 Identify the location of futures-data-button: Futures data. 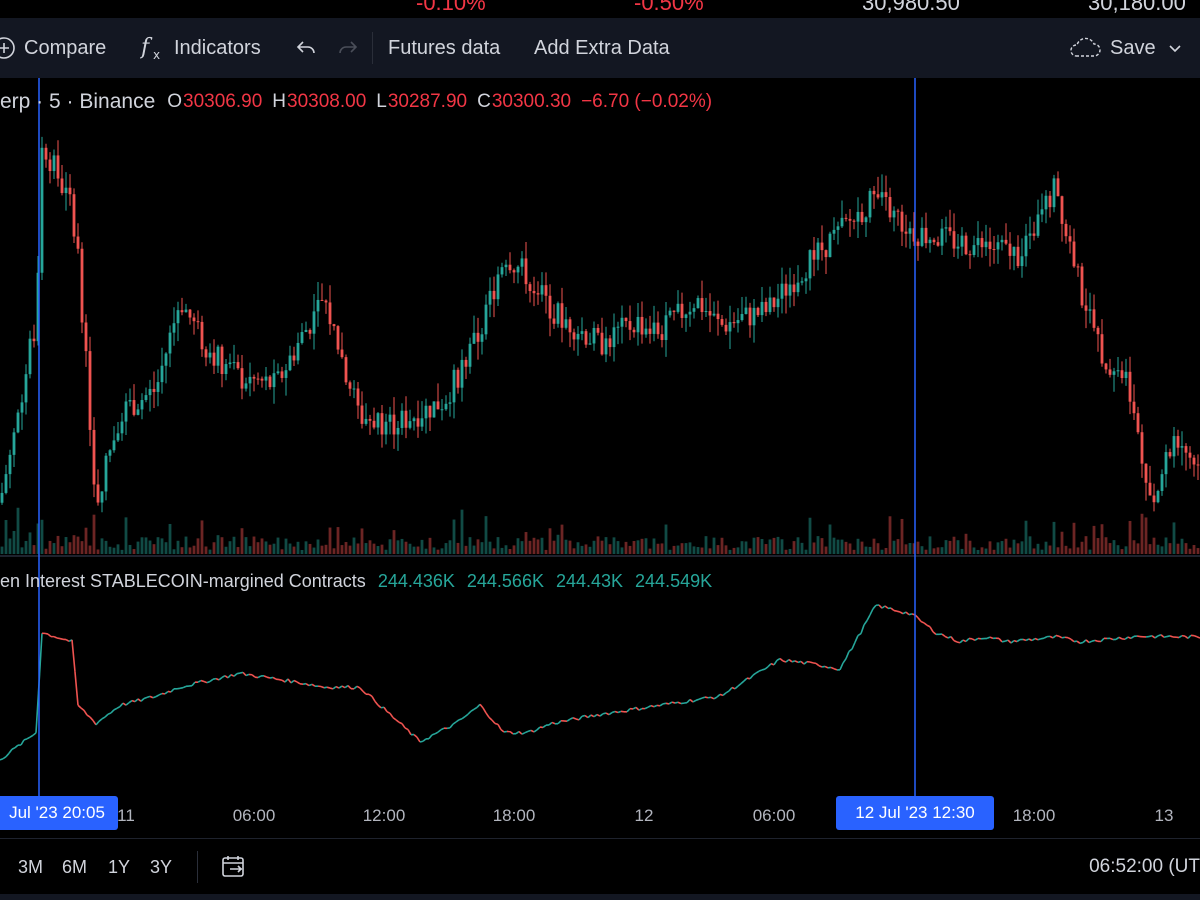
(444, 48).